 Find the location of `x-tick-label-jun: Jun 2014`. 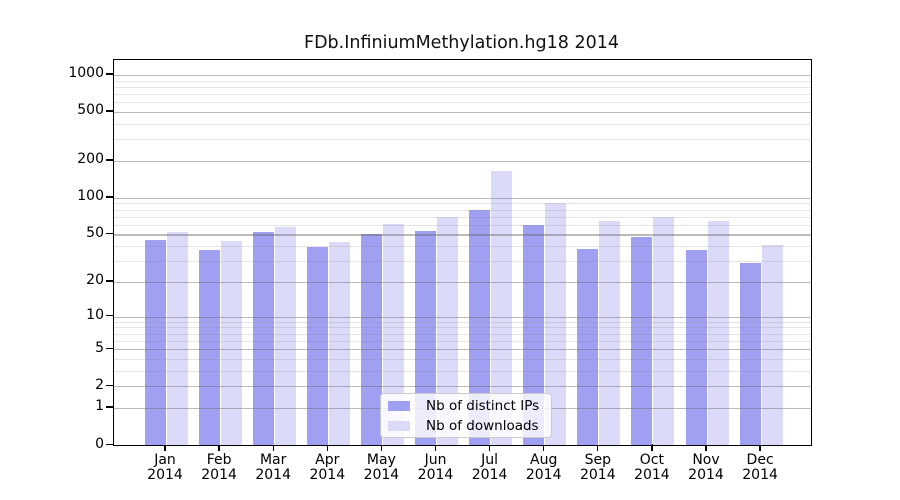

x-tick-label-jun: Jun 2014 is located at coordinates (436, 467).